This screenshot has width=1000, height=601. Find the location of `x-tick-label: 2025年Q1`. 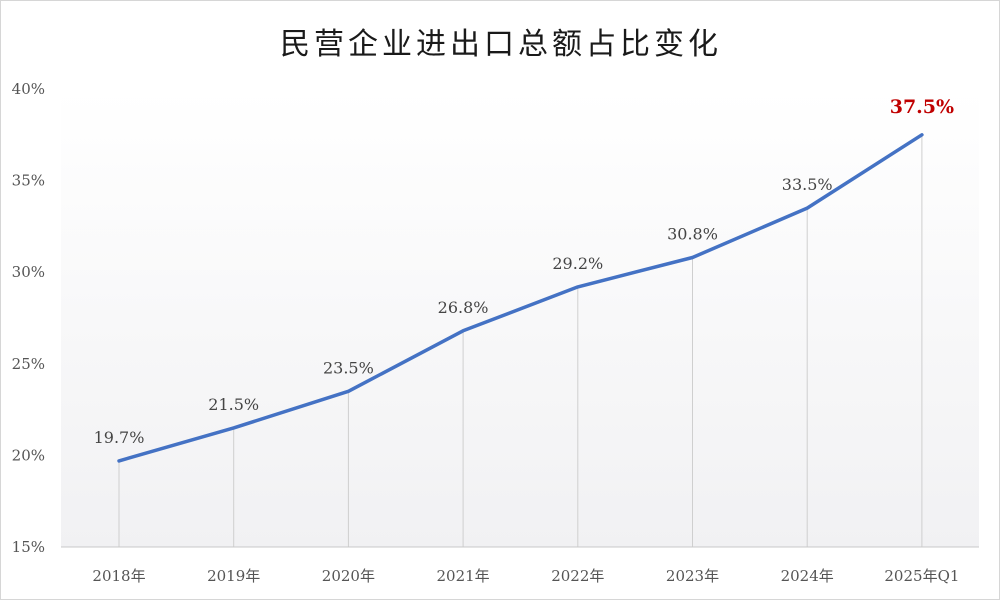

x-tick-label: 2025年Q1 is located at coordinates (921, 576).